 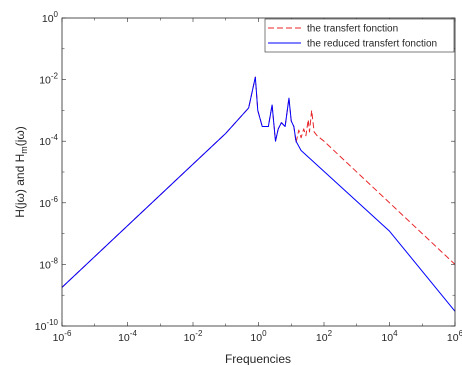 What do you see at coordinates (352, 29) in the screenshot?
I see `legend-label-transfert: the transfert fonction` at bounding box center [352, 29].